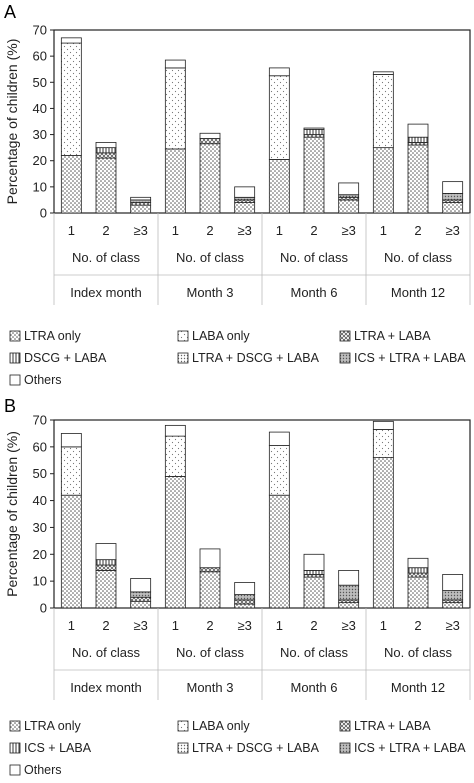  I want to click on y-axis-title: Percentage of children (%), so click(12, 514).